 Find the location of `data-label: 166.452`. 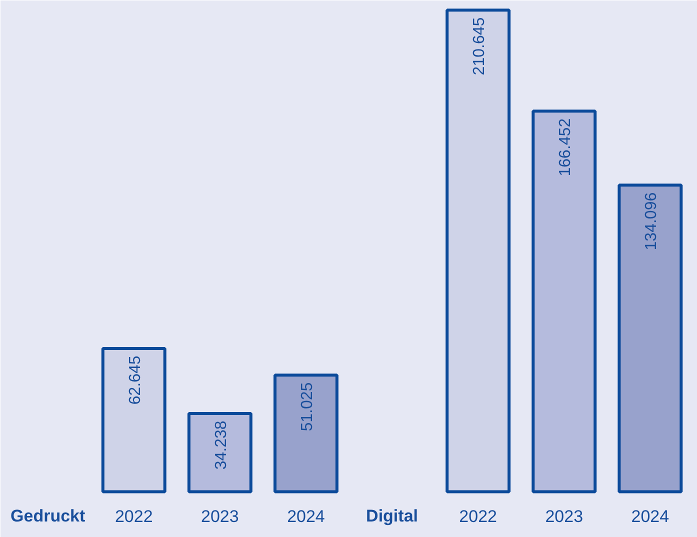

data-label: 166.452 is located at coordinates (565, 147).